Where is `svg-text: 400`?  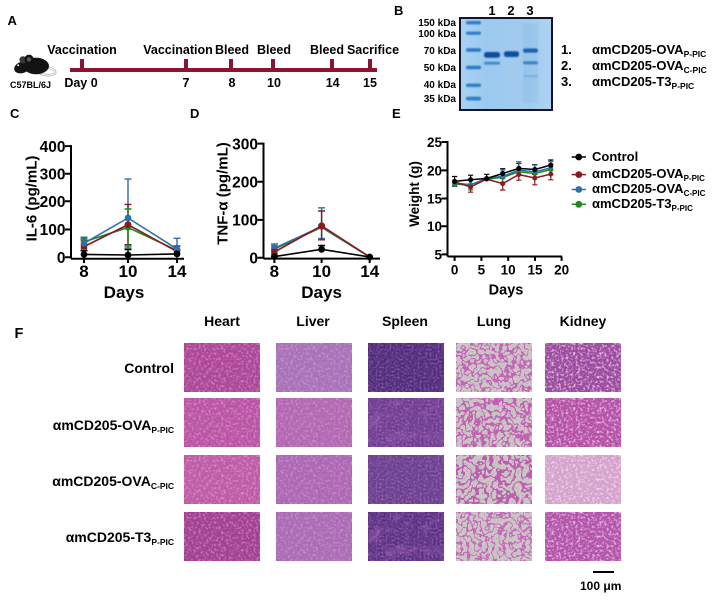
svg-text: 400 is located at coordinates (53, 147).